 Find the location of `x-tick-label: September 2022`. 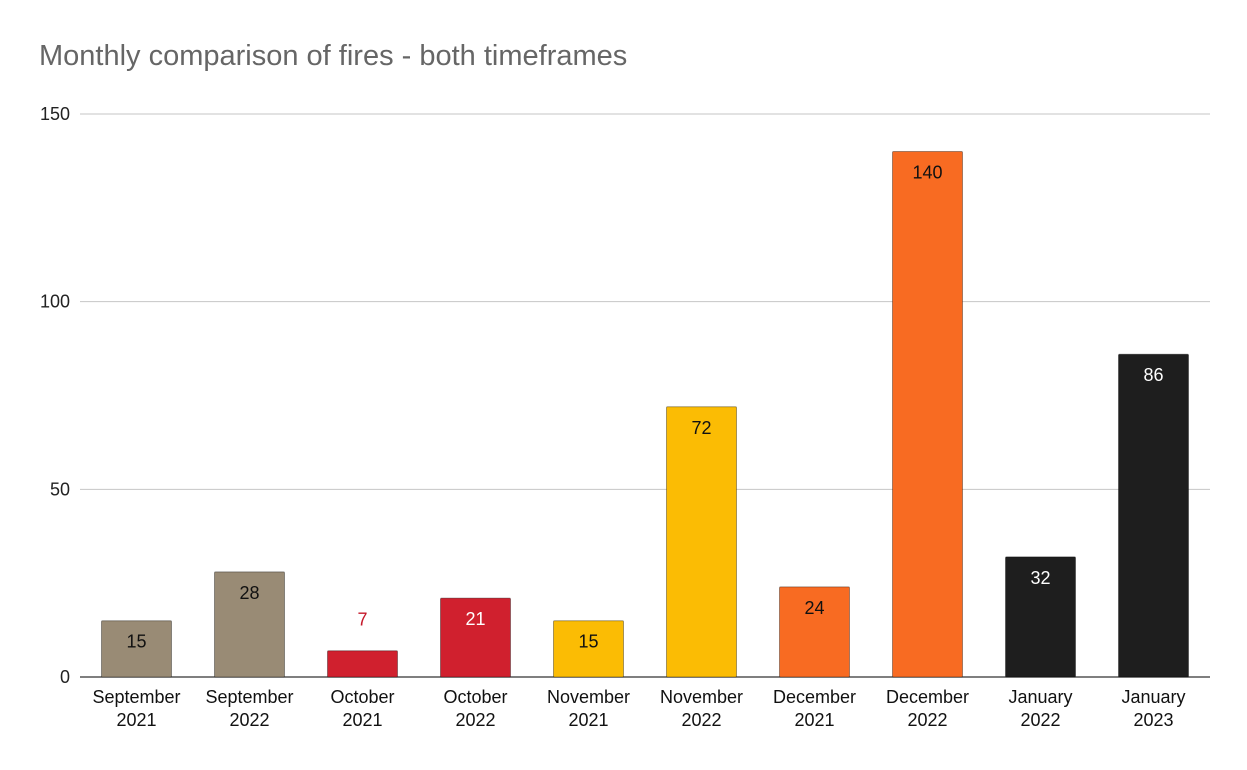

x-tick-label: September 2022 is located at coordinates (249, 708).